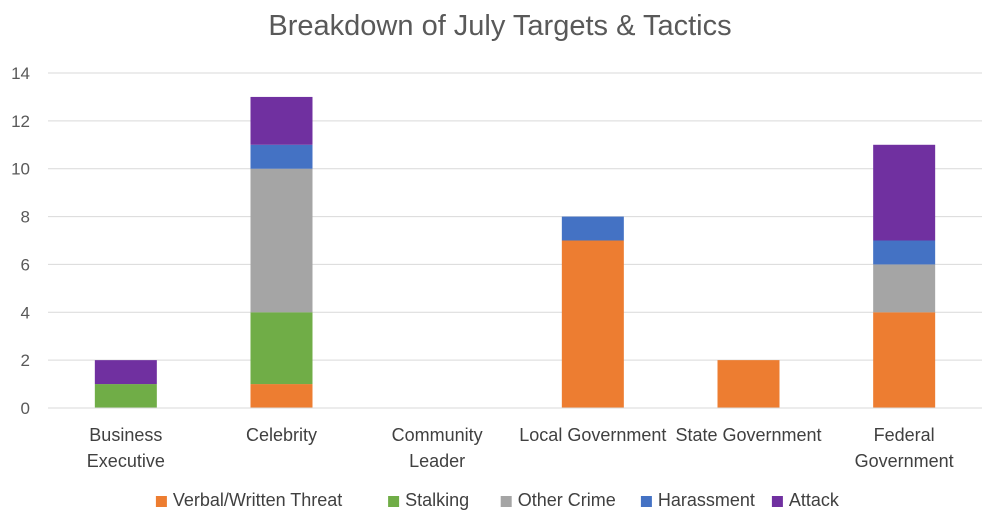 The image size is (1000, 530). Describe the element at coordinates (25, 217) in the screenshot. I see `y-tick-label: 8` at that location.